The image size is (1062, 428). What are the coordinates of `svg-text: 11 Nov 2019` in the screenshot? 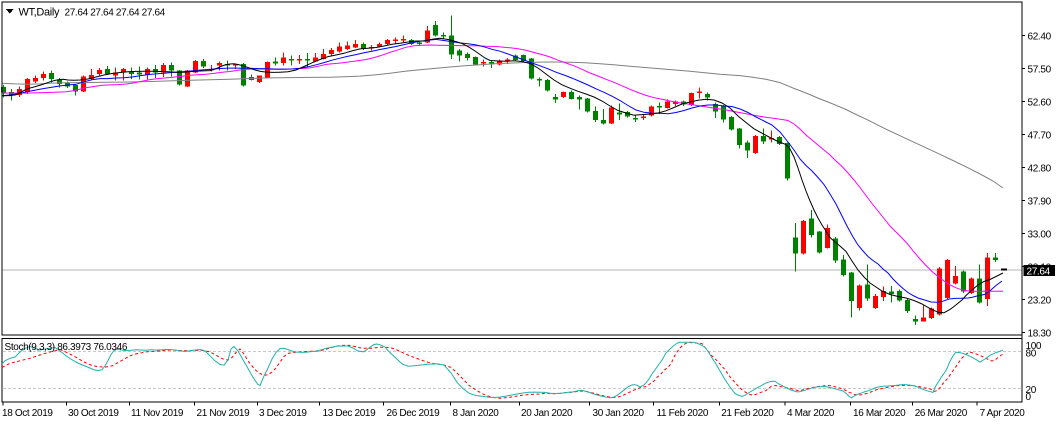 It's located at (157, 413).